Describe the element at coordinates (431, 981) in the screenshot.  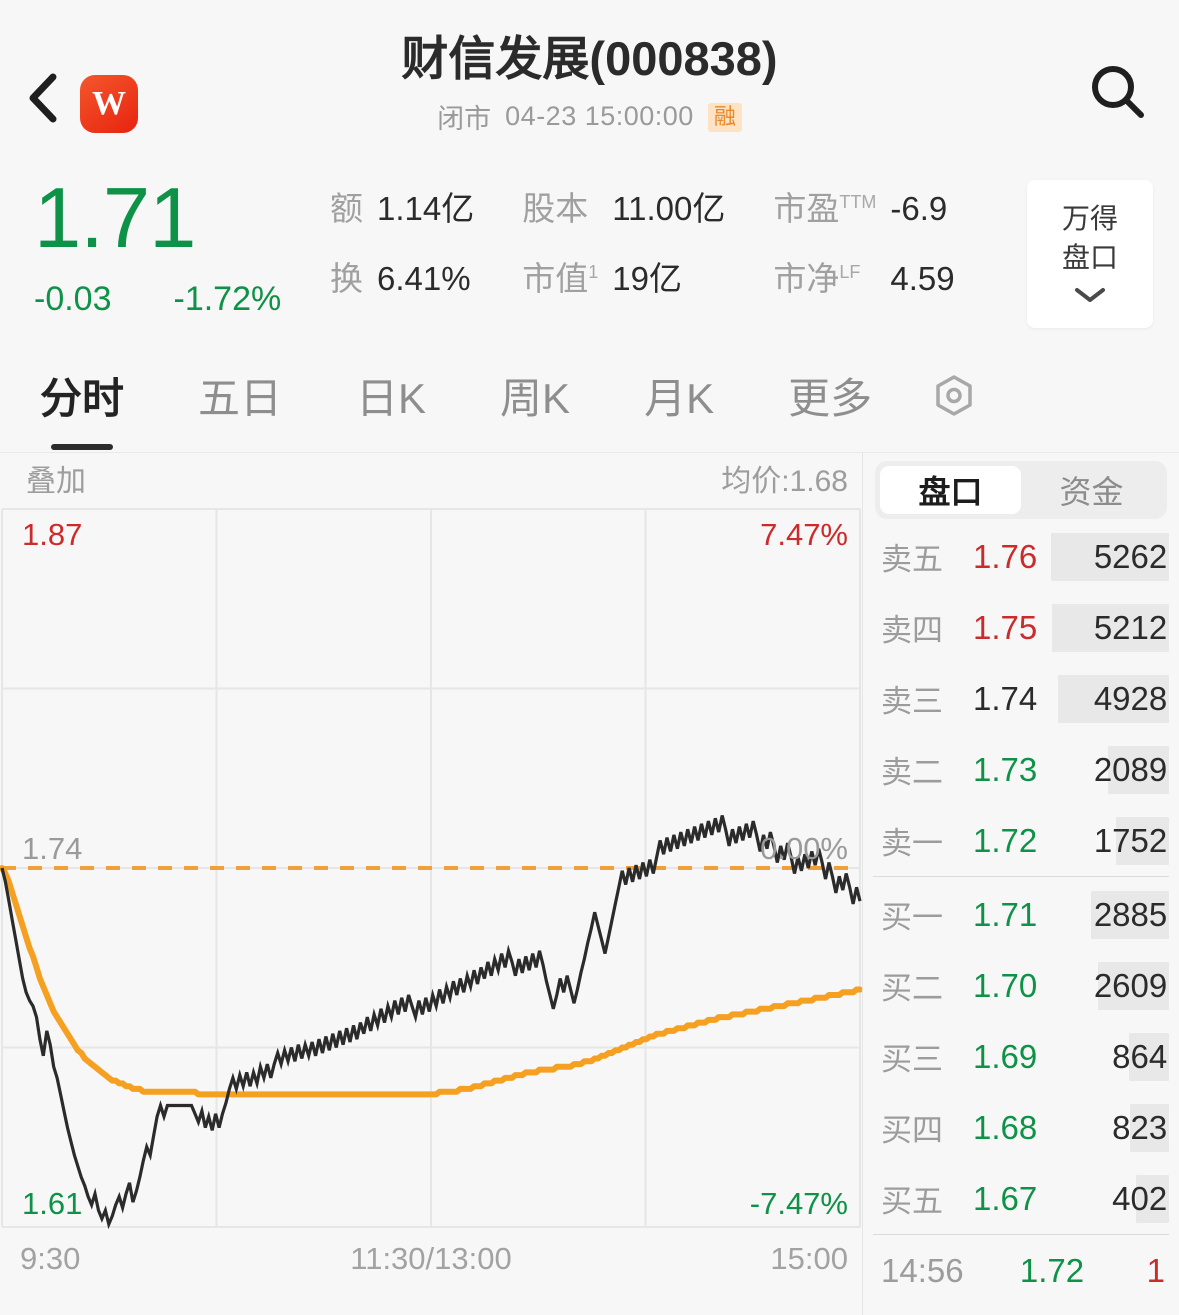
I see `average-price-line` at that location.